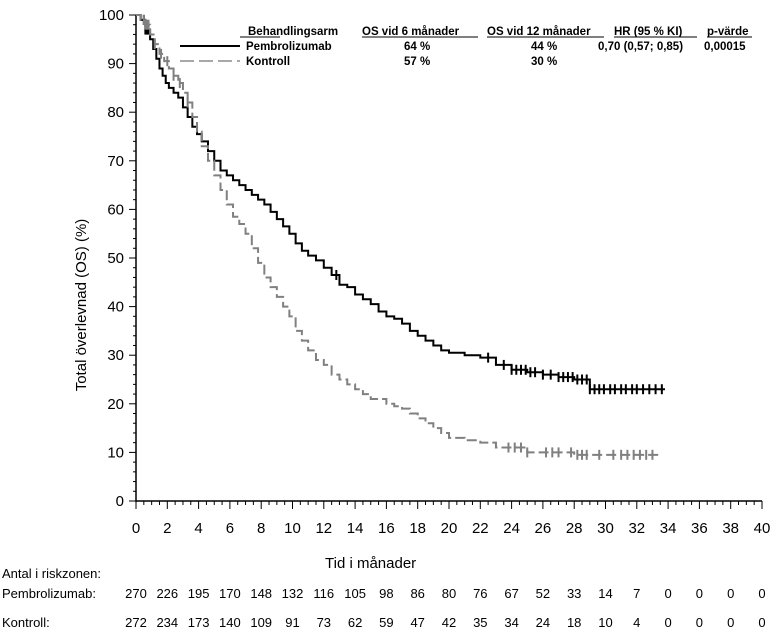 The width and height of the screenshot is (784, 638). I want to click on x-tick-label: 4, so click(198, 528).